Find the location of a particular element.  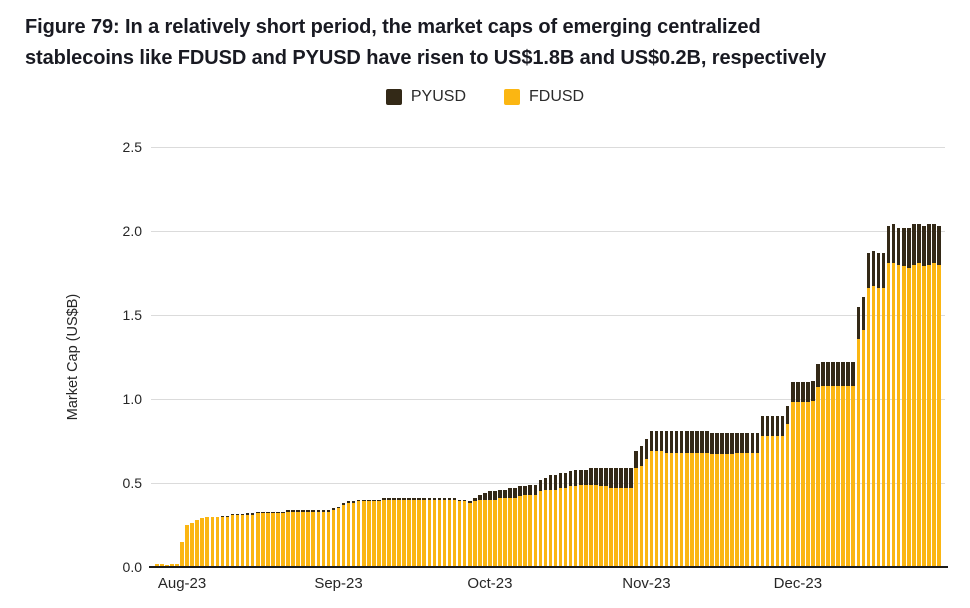

legend-item-pyusd: PYUSD is located at coordinates (425, 97).